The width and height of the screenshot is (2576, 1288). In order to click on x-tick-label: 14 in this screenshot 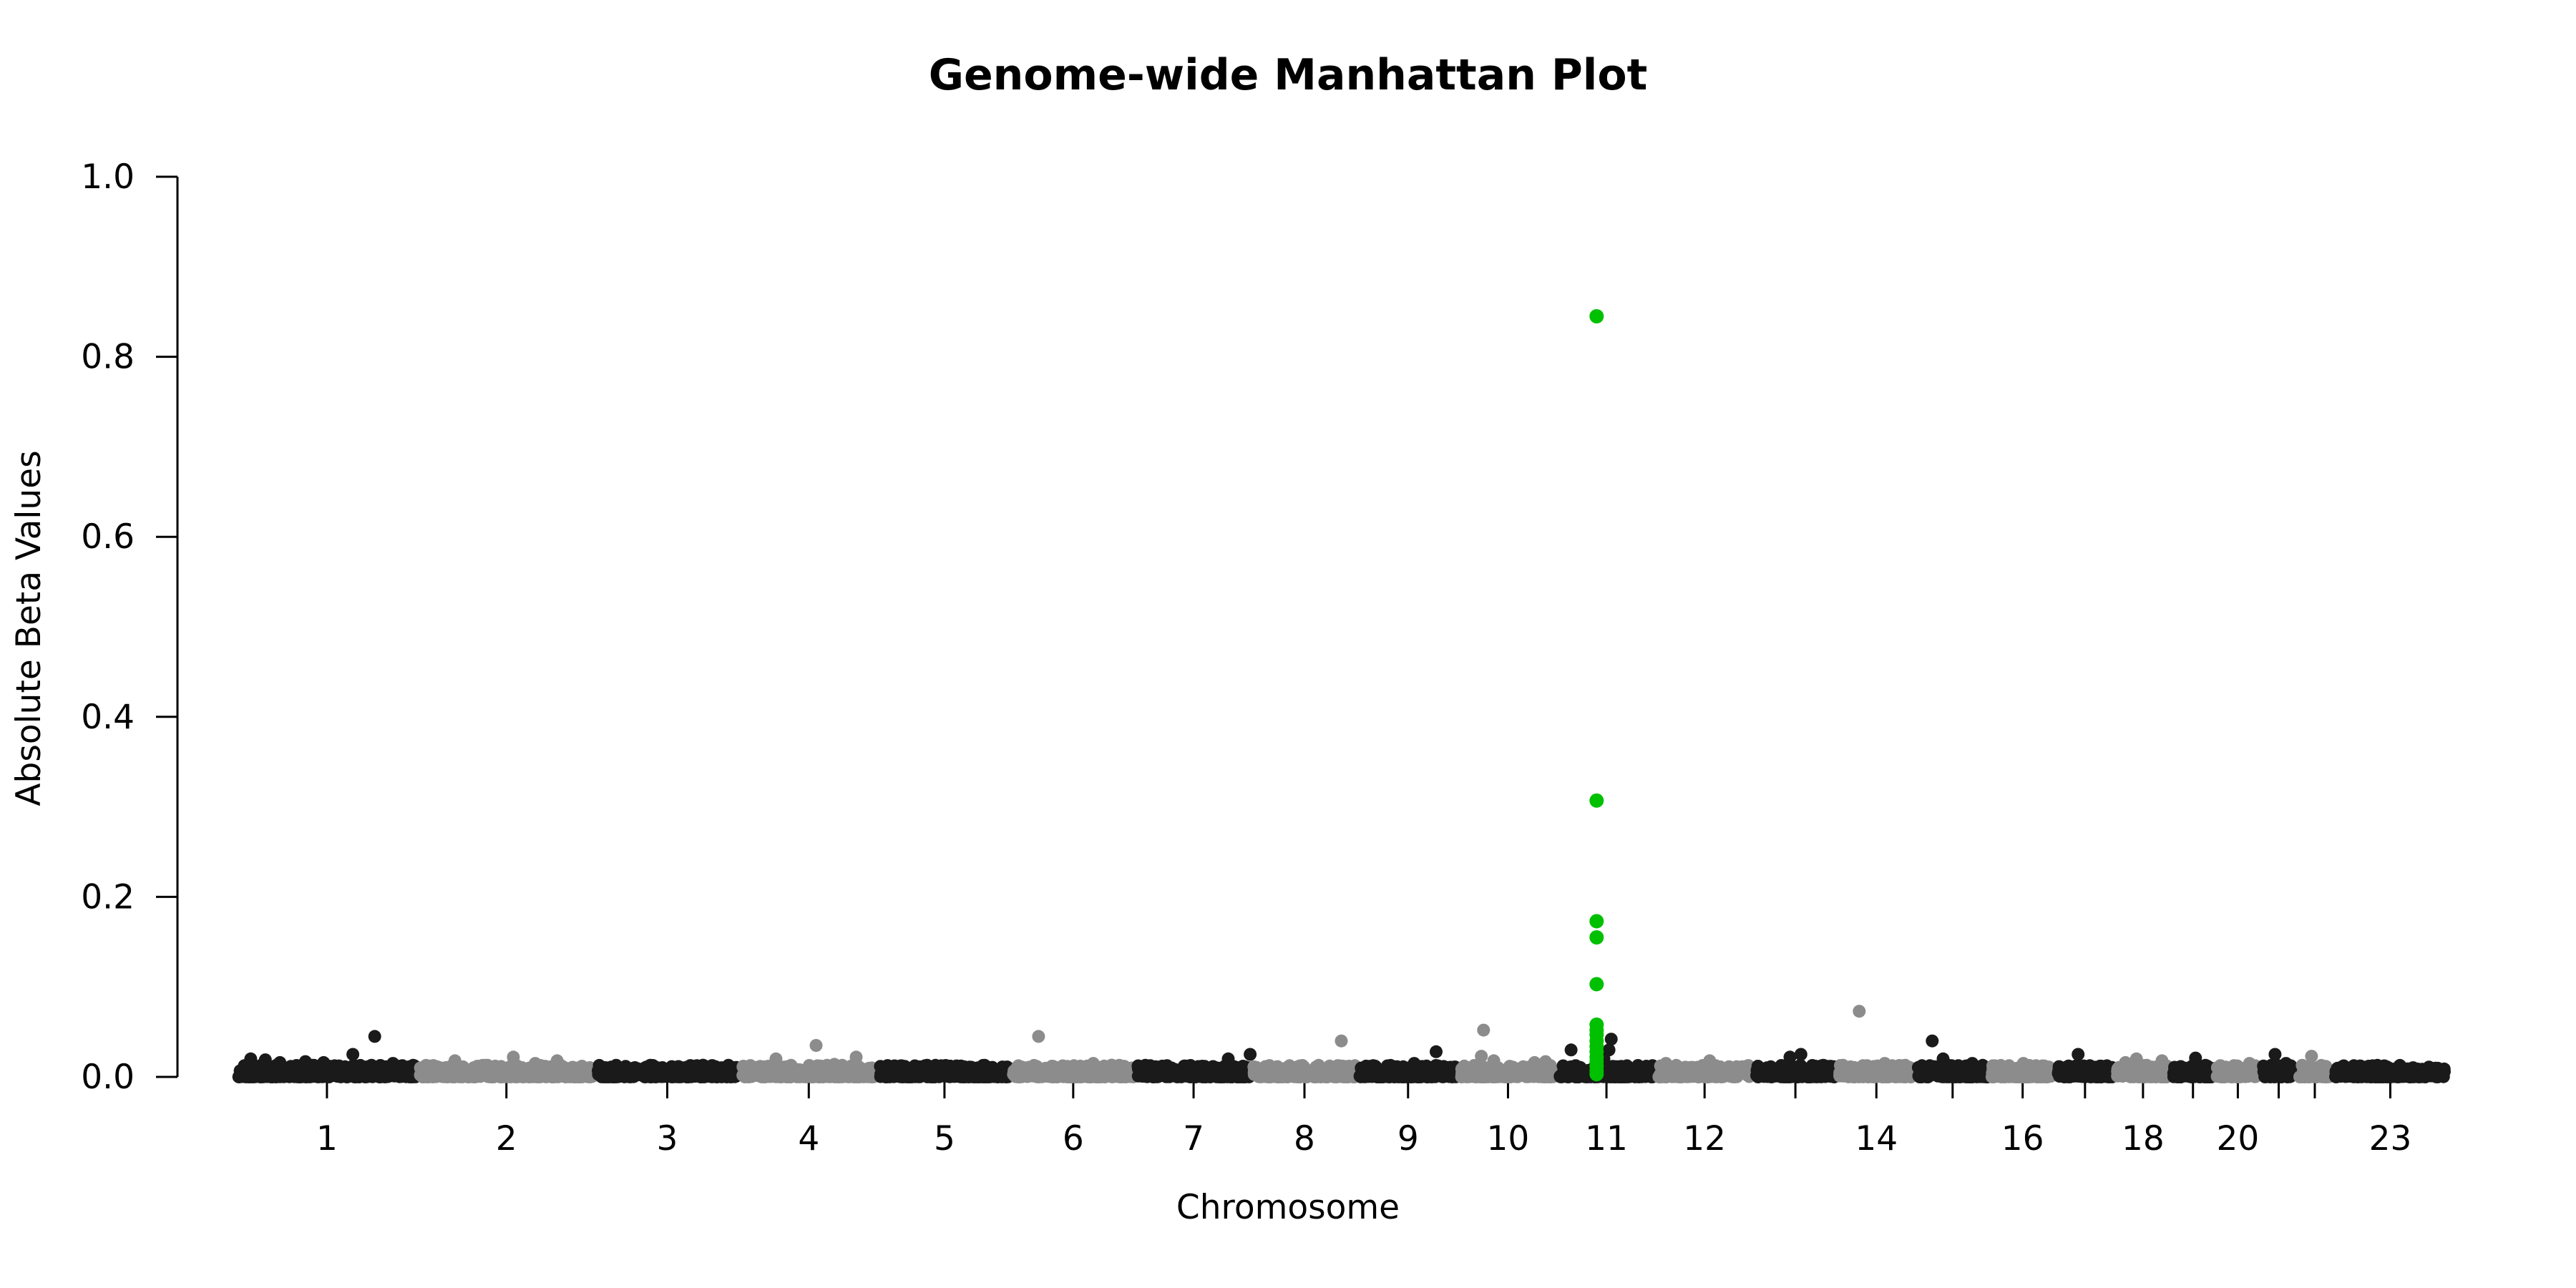, I will do `click(1876, 1138)`.